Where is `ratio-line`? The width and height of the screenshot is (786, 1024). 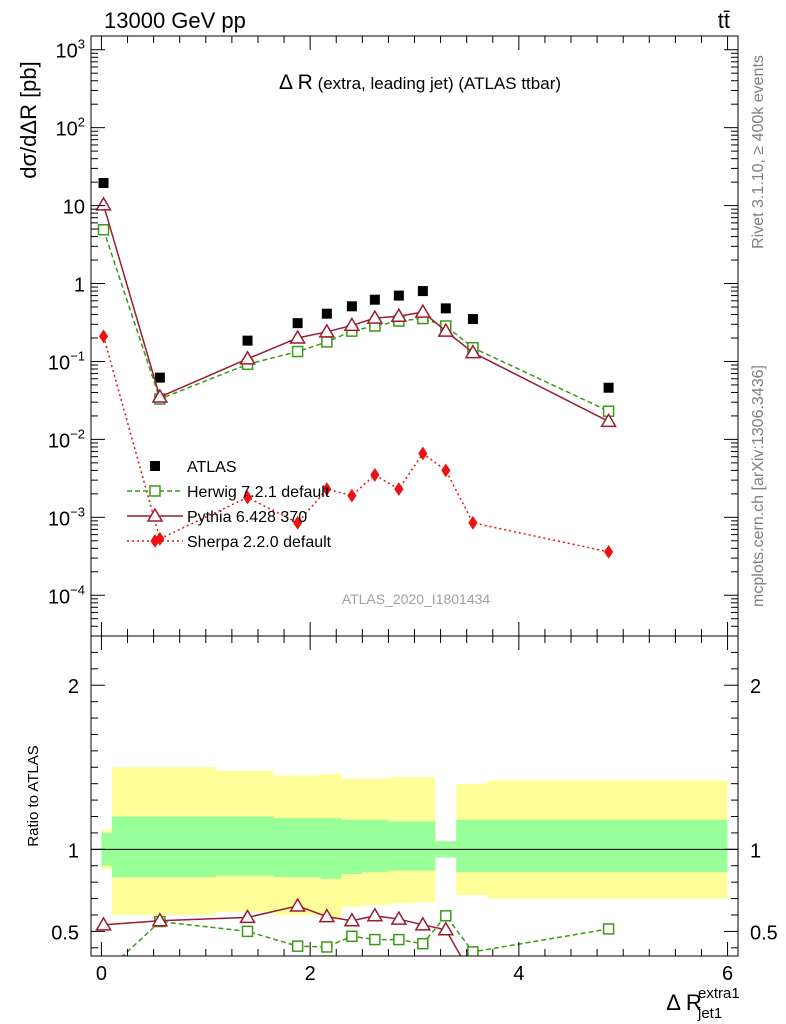
ratio-line is located at coordinates (282, 930).